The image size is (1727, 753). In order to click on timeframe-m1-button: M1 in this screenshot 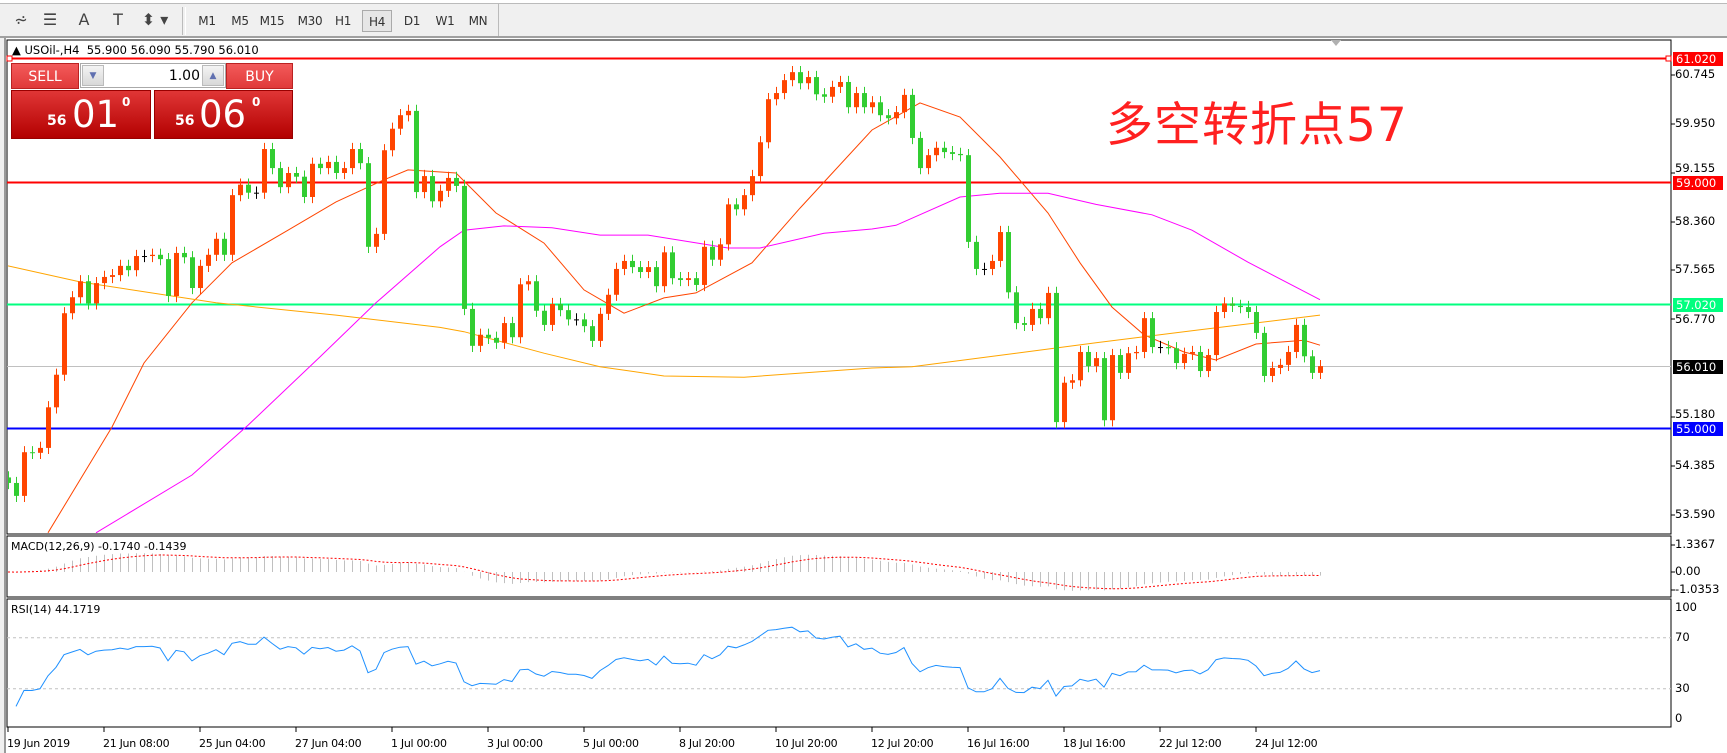, I will do `click(207, 21)`.